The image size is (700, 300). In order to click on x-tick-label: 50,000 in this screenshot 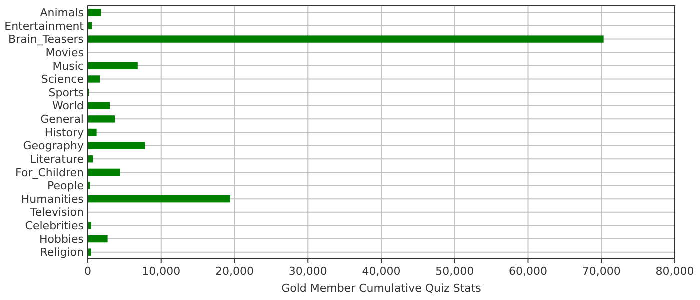, I will do `click(455, 271)`.